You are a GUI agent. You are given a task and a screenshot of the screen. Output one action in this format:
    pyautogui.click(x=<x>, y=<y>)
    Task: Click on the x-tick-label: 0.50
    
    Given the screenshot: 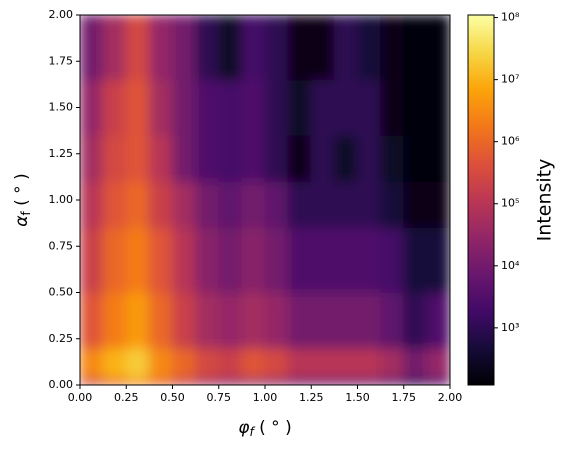 What is the action you would take?
    pyautogui.click(x=172, y=397)
    